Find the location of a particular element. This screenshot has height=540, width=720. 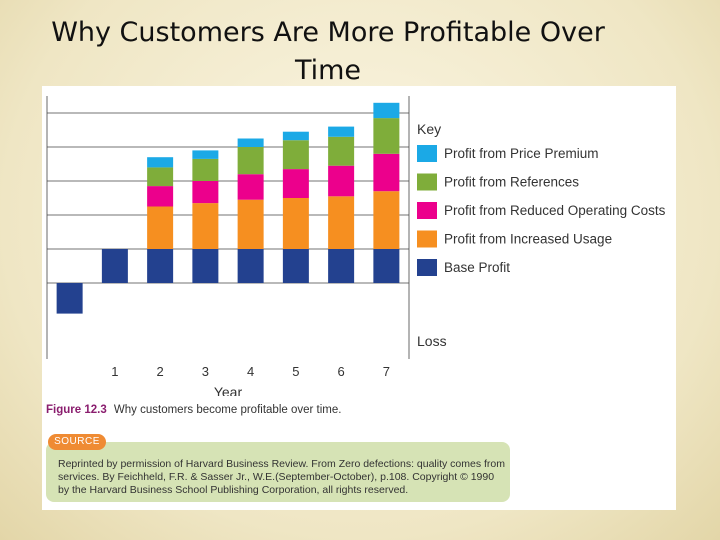

legend-label: Profit from References is located at coordinates (511, 182).